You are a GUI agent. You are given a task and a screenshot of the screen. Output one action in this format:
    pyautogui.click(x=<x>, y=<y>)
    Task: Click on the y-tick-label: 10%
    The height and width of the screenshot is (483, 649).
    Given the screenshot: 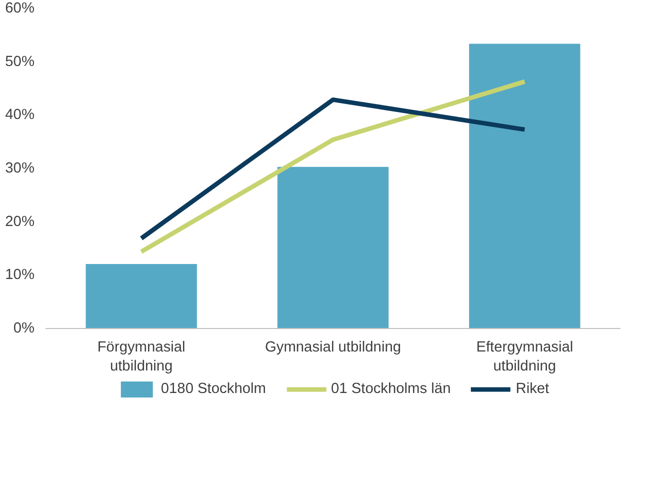 What is the action you would take?
    pyautogui.click(x=20, y=275)
    